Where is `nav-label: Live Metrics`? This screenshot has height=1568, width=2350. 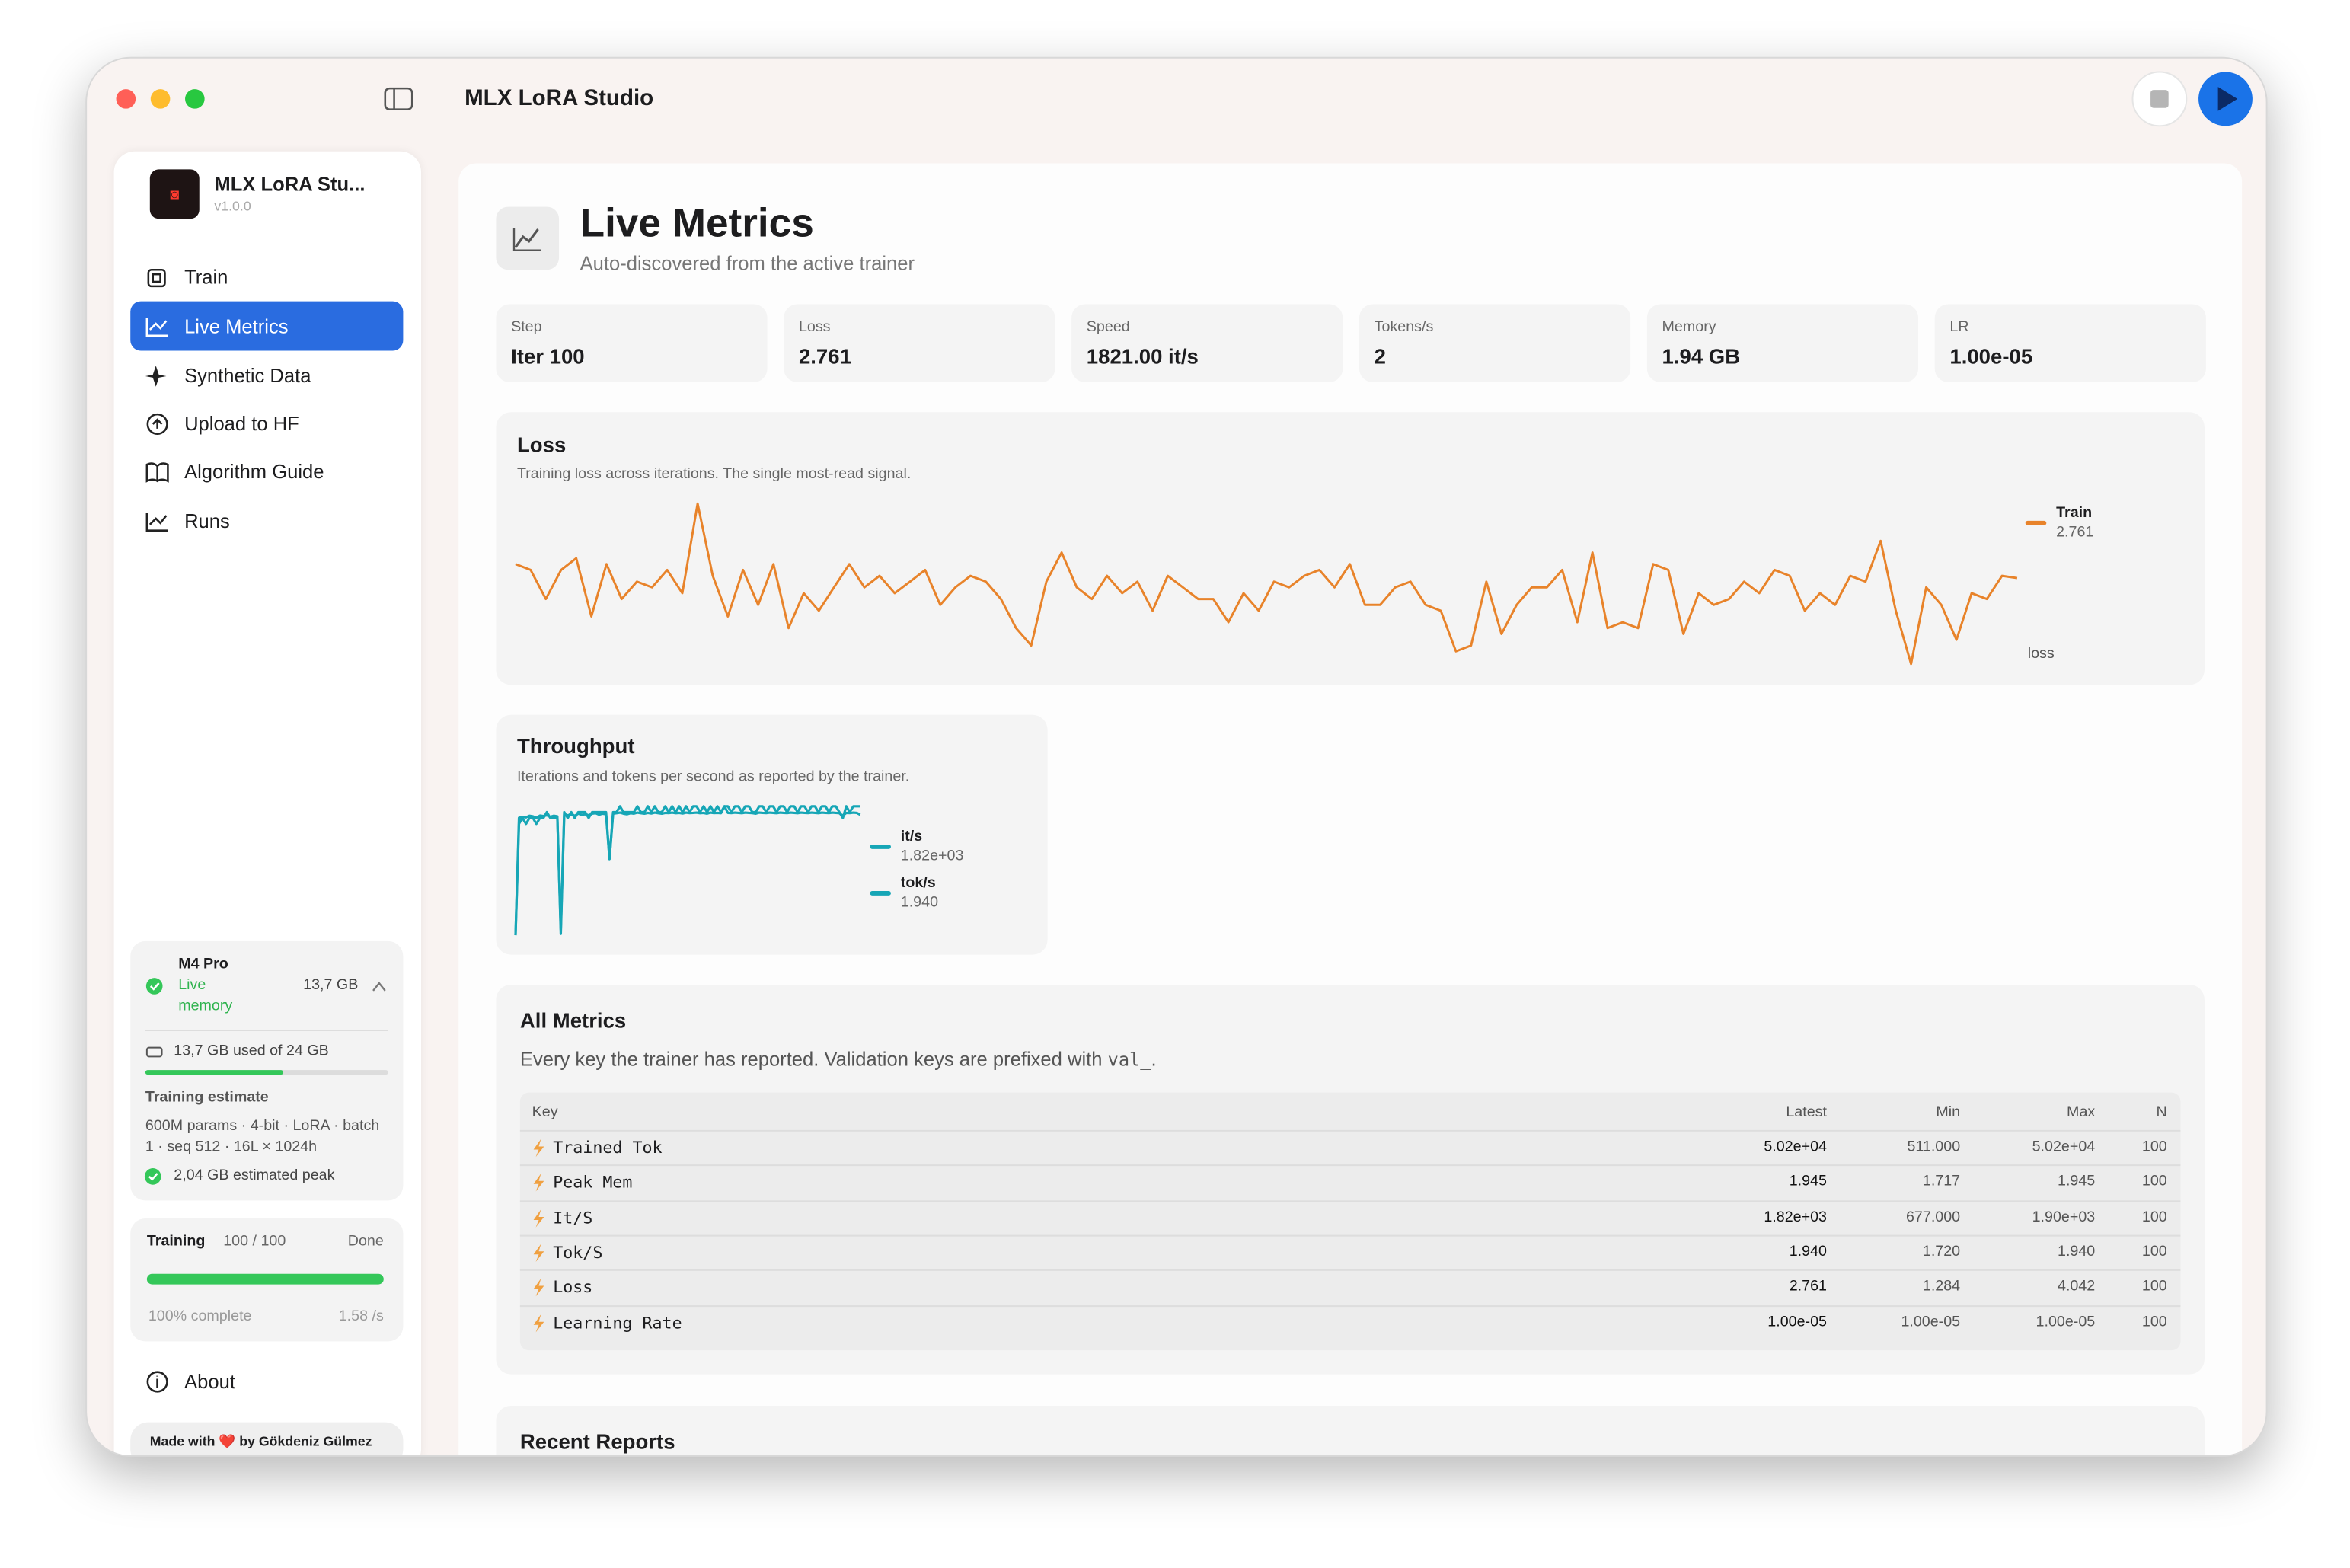
nav-label: Live Metrics is located at coordinates (236, 326).